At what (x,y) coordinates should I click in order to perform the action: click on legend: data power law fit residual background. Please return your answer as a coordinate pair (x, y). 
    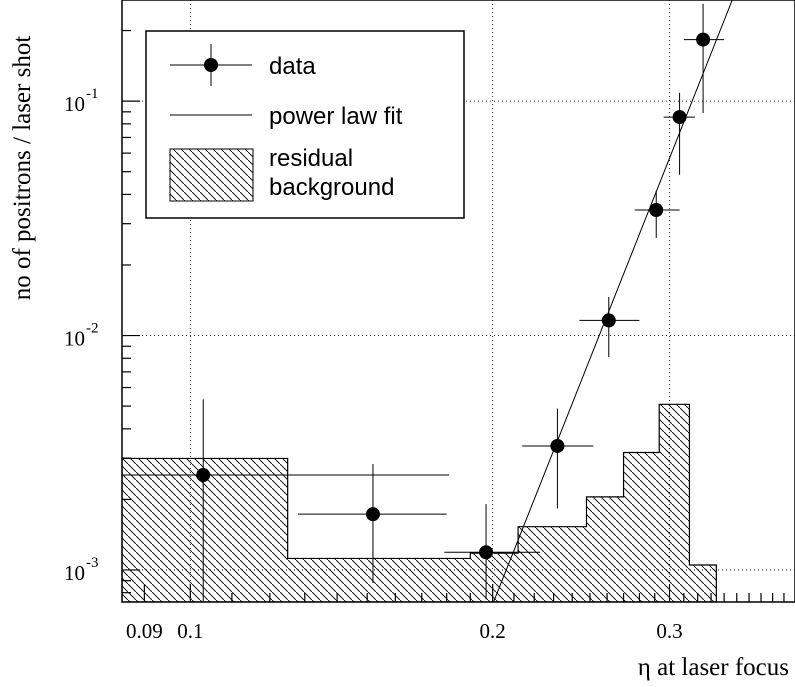
    Looking at the image, I should click on (305, 124).